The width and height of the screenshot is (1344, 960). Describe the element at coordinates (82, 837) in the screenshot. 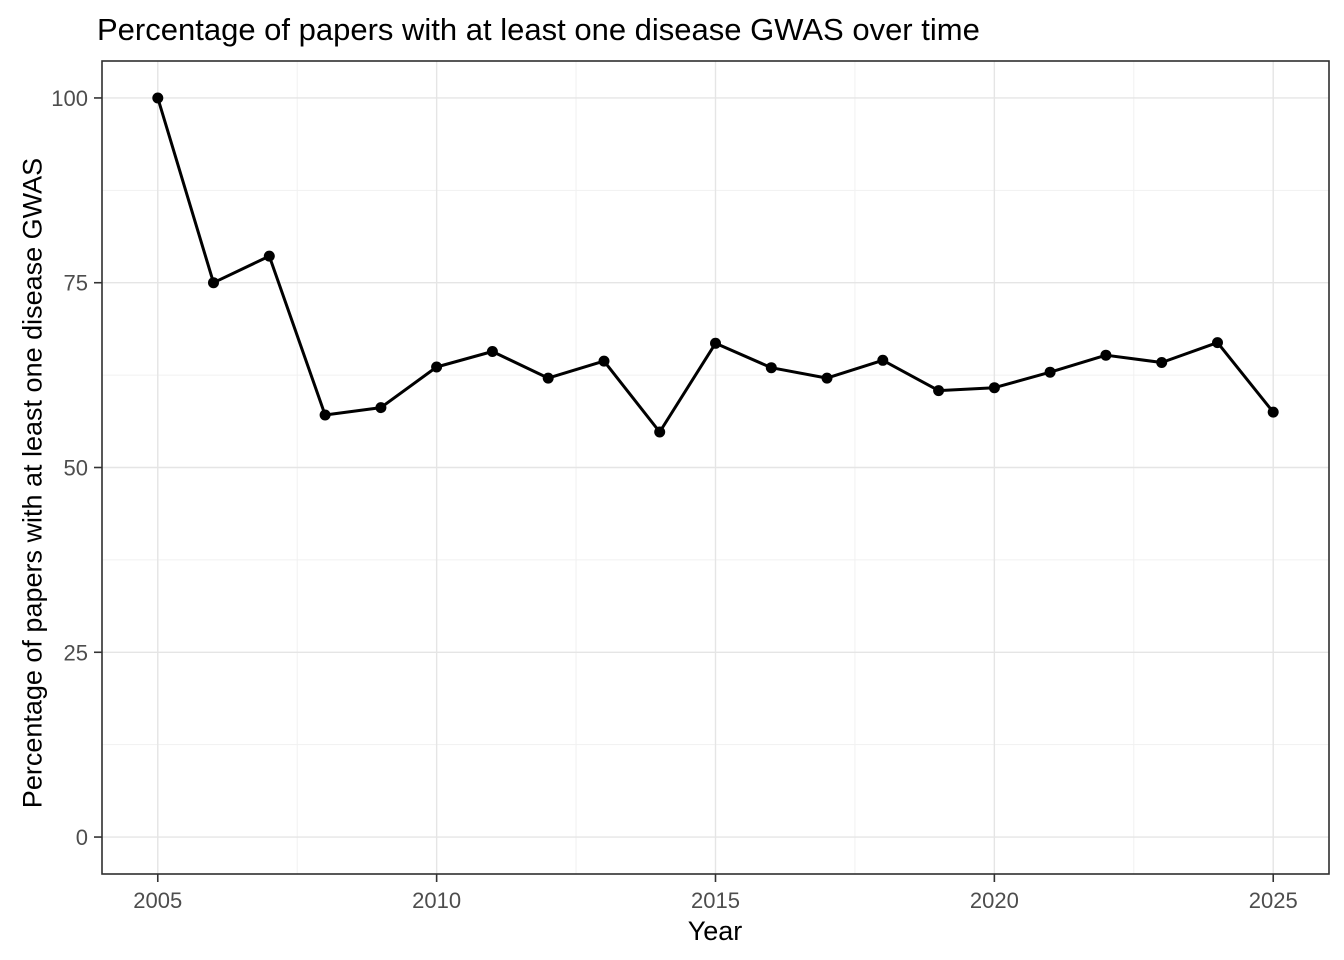

I see `y-tick-label: 0` at that location.